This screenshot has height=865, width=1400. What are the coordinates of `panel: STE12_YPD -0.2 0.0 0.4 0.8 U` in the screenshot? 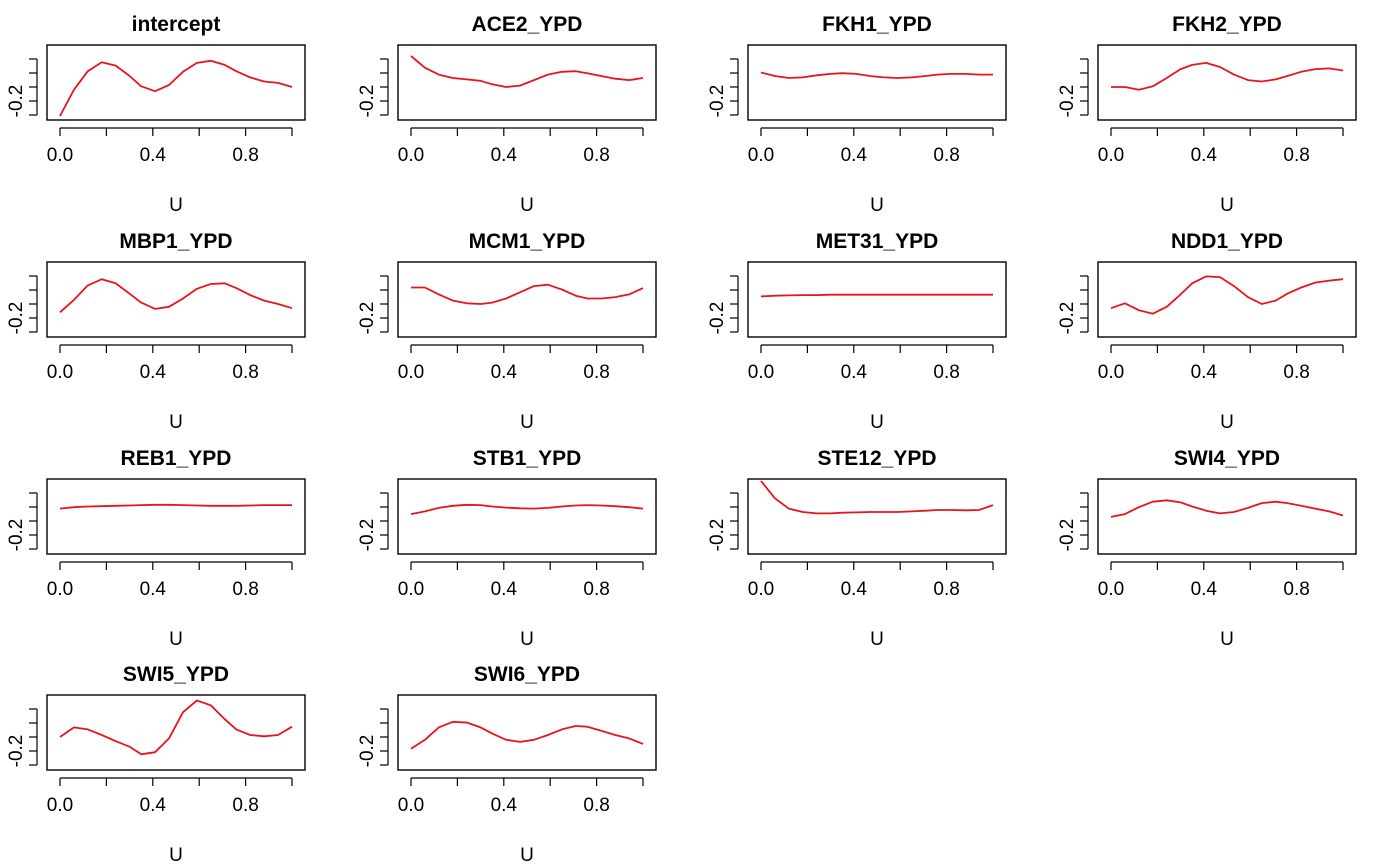 It's located at (857, 548).